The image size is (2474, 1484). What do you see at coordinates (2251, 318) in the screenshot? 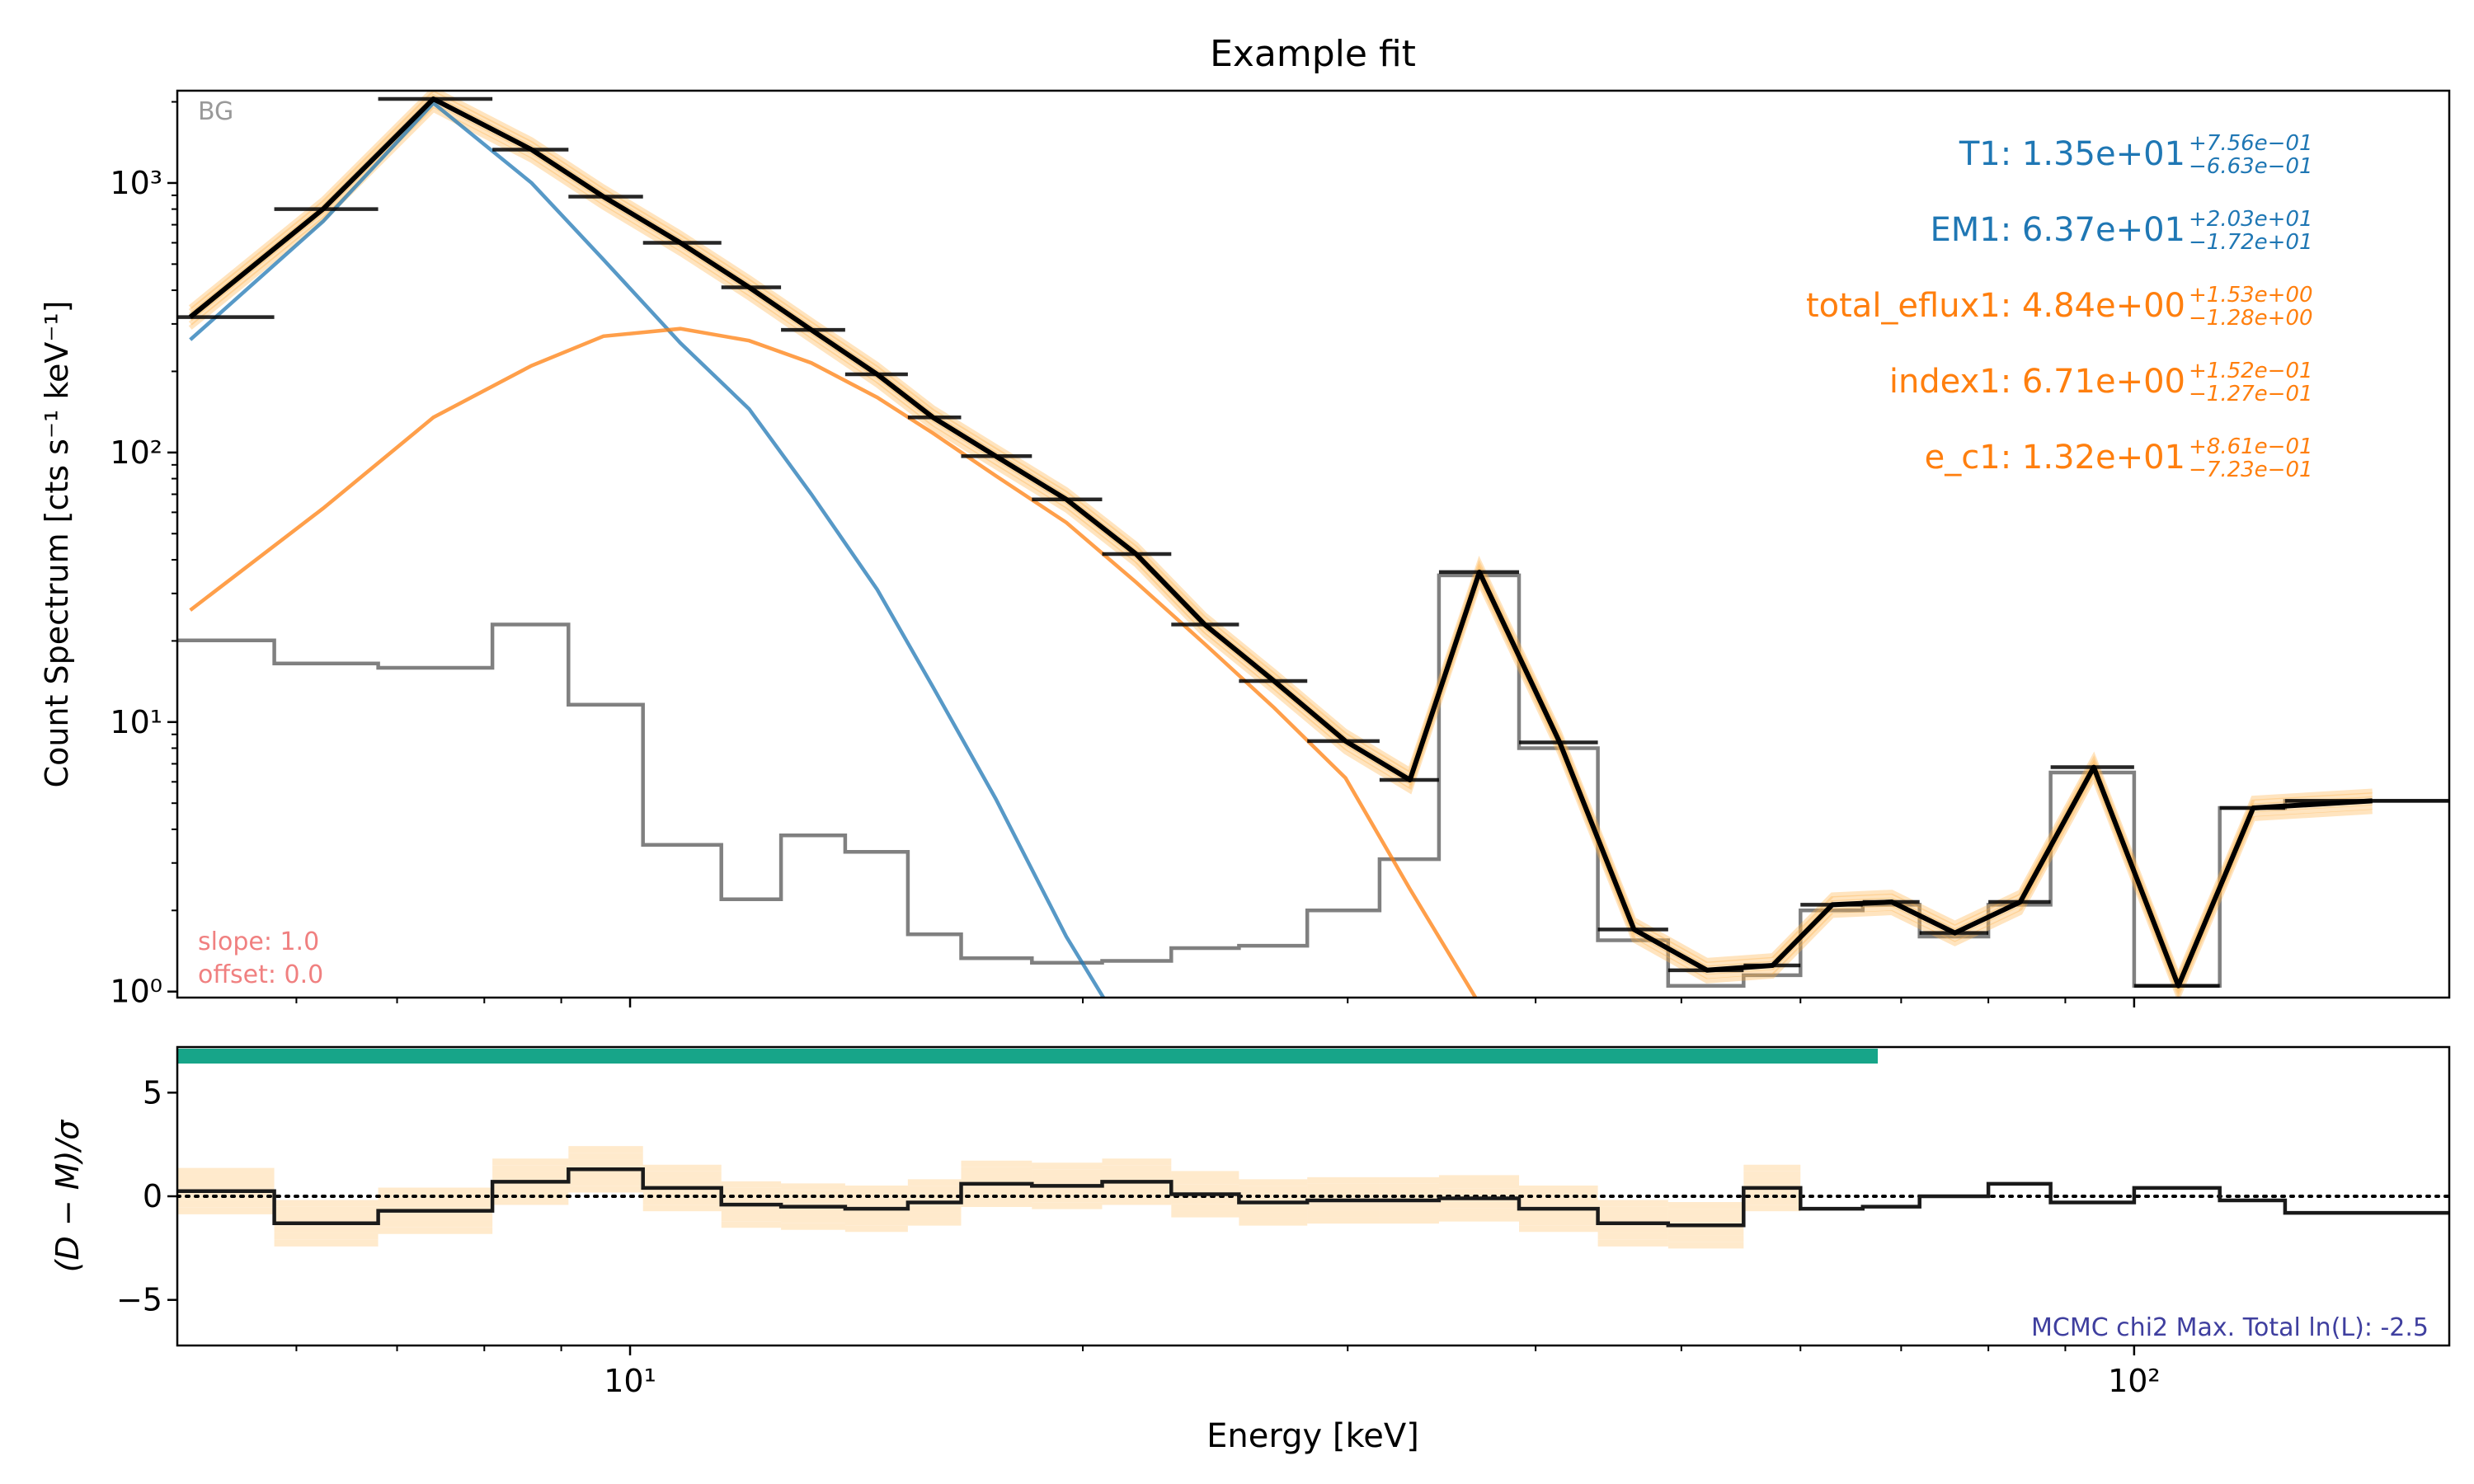
I see `parameter-lower-error: −1.28e+00` at bounding box center [2251, 318].